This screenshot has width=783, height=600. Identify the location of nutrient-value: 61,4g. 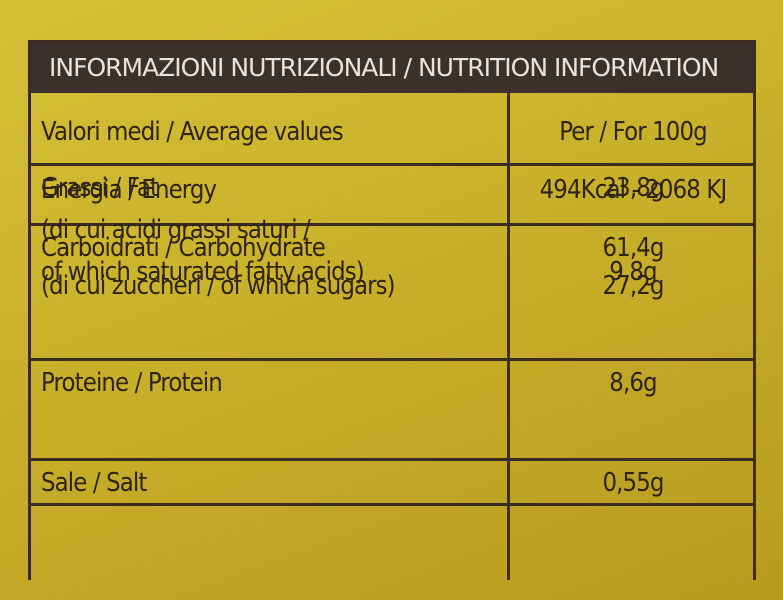
(633, 248).